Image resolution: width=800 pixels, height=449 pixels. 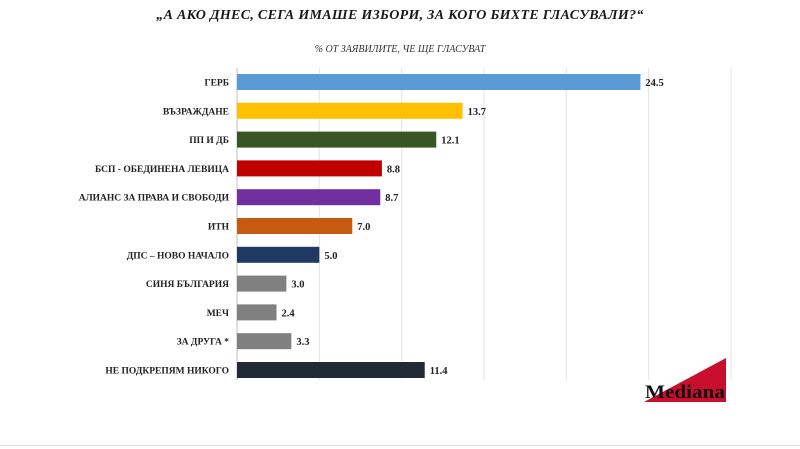 I want to click on data-label: 13.7, so click(x=477, y=112).